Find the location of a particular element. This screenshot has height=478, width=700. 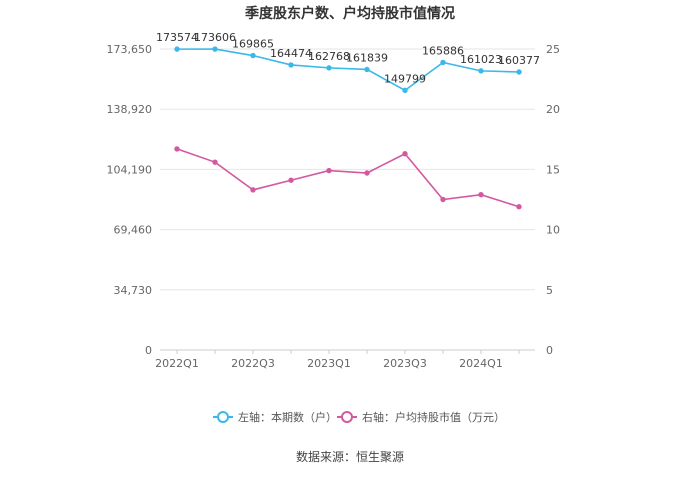

households-data-label: 160377 is located at coordinates (519, 60).